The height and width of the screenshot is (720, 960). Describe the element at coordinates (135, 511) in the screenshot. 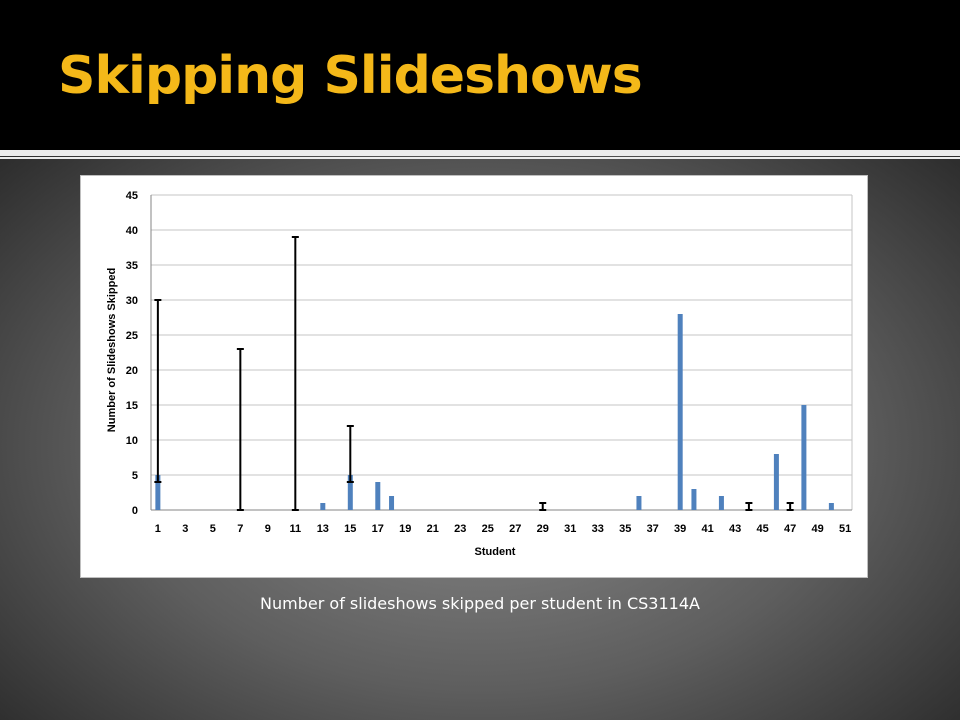

I see `y-tick-label: 0` at that location.